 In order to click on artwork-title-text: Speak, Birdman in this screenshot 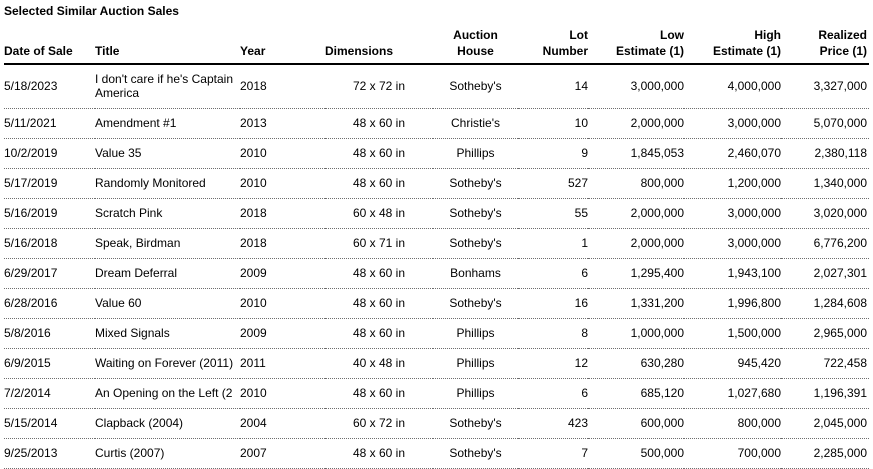, I will do `click(138, 243)`.